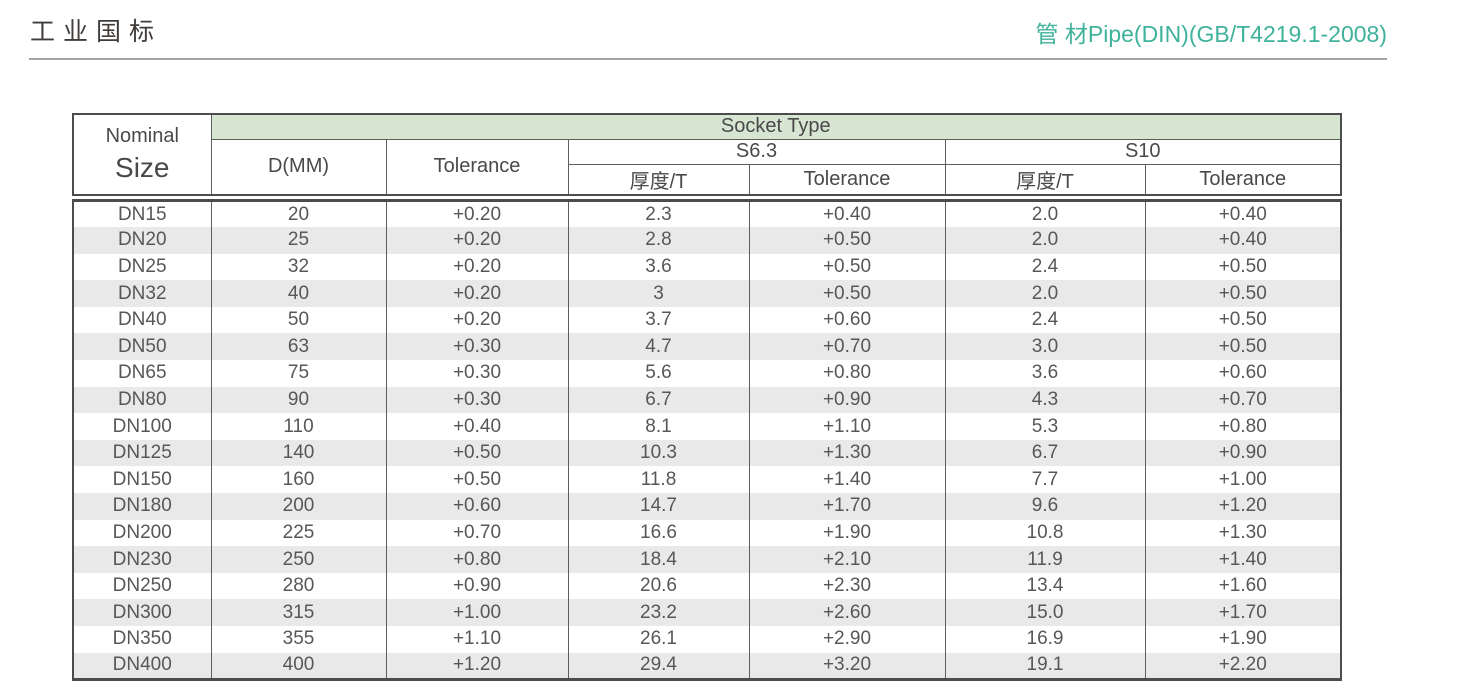  Describe the element at coordinates (1045, 320) in the screenshot. I see `table-cell: 2.4` at that location.